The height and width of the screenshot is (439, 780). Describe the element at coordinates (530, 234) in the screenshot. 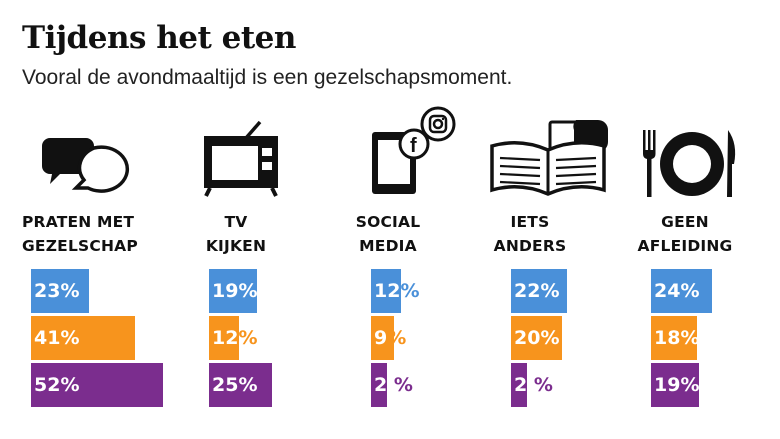

I see `category-label: IETS ANDERS` at that location.